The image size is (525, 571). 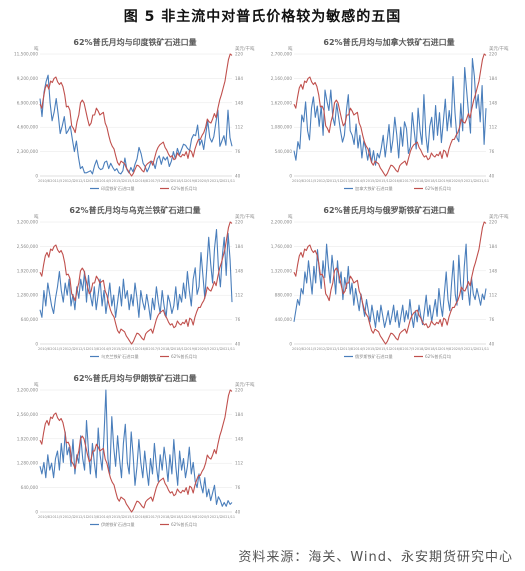 What do you see at coordinates (28, 463) in the screenshot?
I see `chart-4-y-left-tick: 1,280,000` at bounding box center [28, 463].